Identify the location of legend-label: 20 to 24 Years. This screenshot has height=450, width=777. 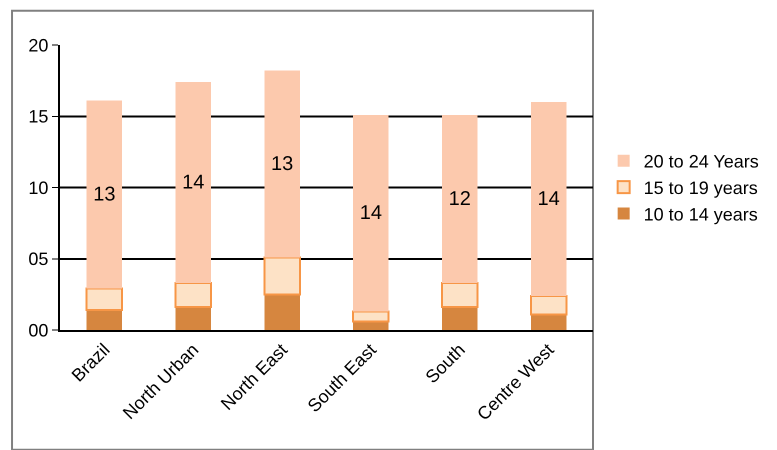
(701, 162).